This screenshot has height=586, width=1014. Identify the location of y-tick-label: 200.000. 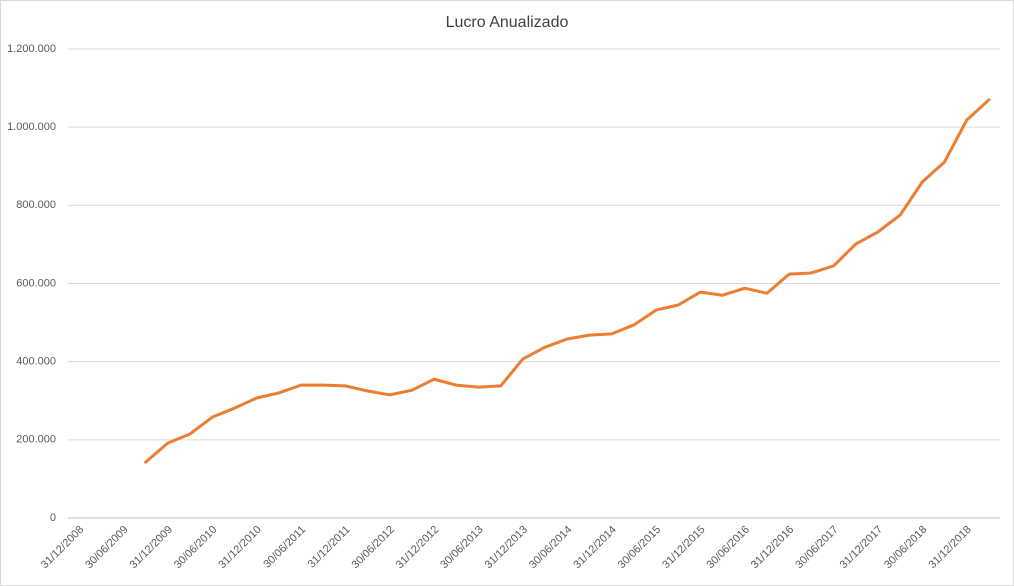
(36, 440).